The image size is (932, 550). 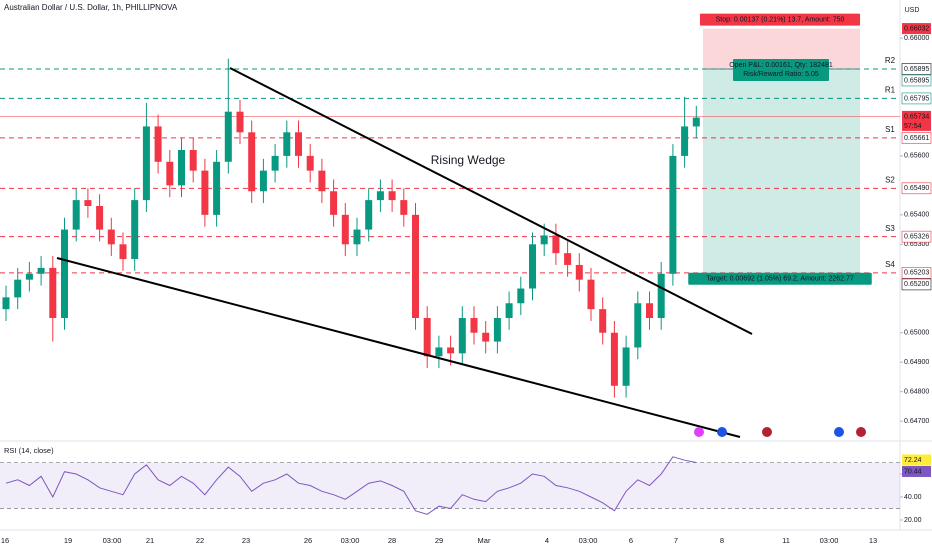 What do you see at coordinates (484, 540) in the screenshot?
I see `x-tick-label: Mar` at bounding box center [484, 540].